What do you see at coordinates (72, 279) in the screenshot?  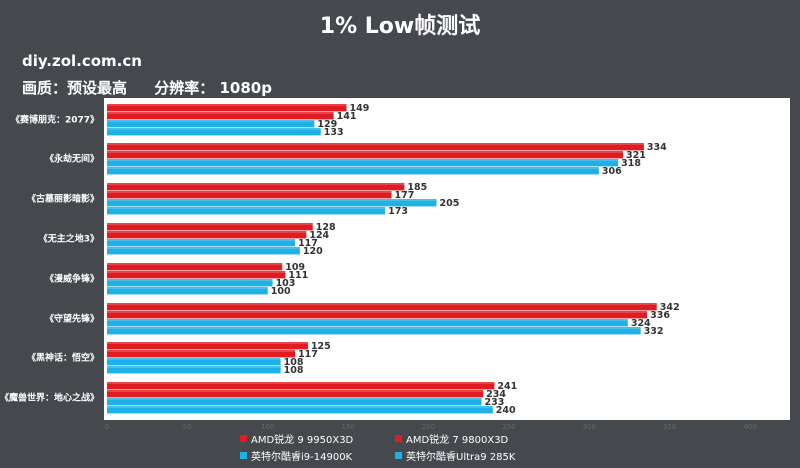 I see `category-label: 《漫威争锋》` at bounding box center [72, 279].